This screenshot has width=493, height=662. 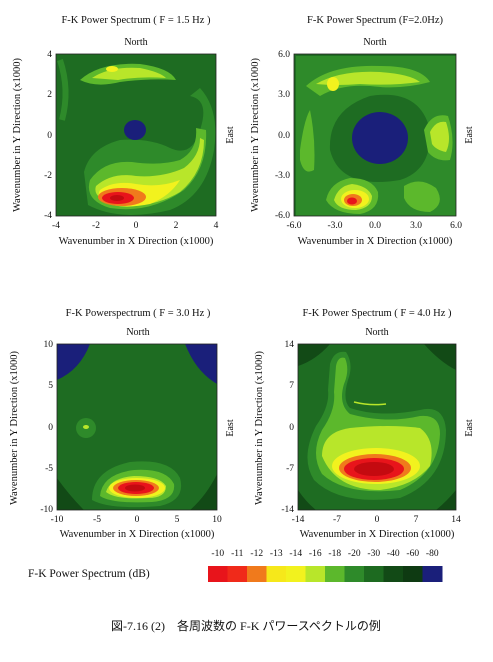 What do you see at coordinates (298, 520) in the screenshot?
I see `panel-4-xtick: -14` at bounding box center [298, 520].